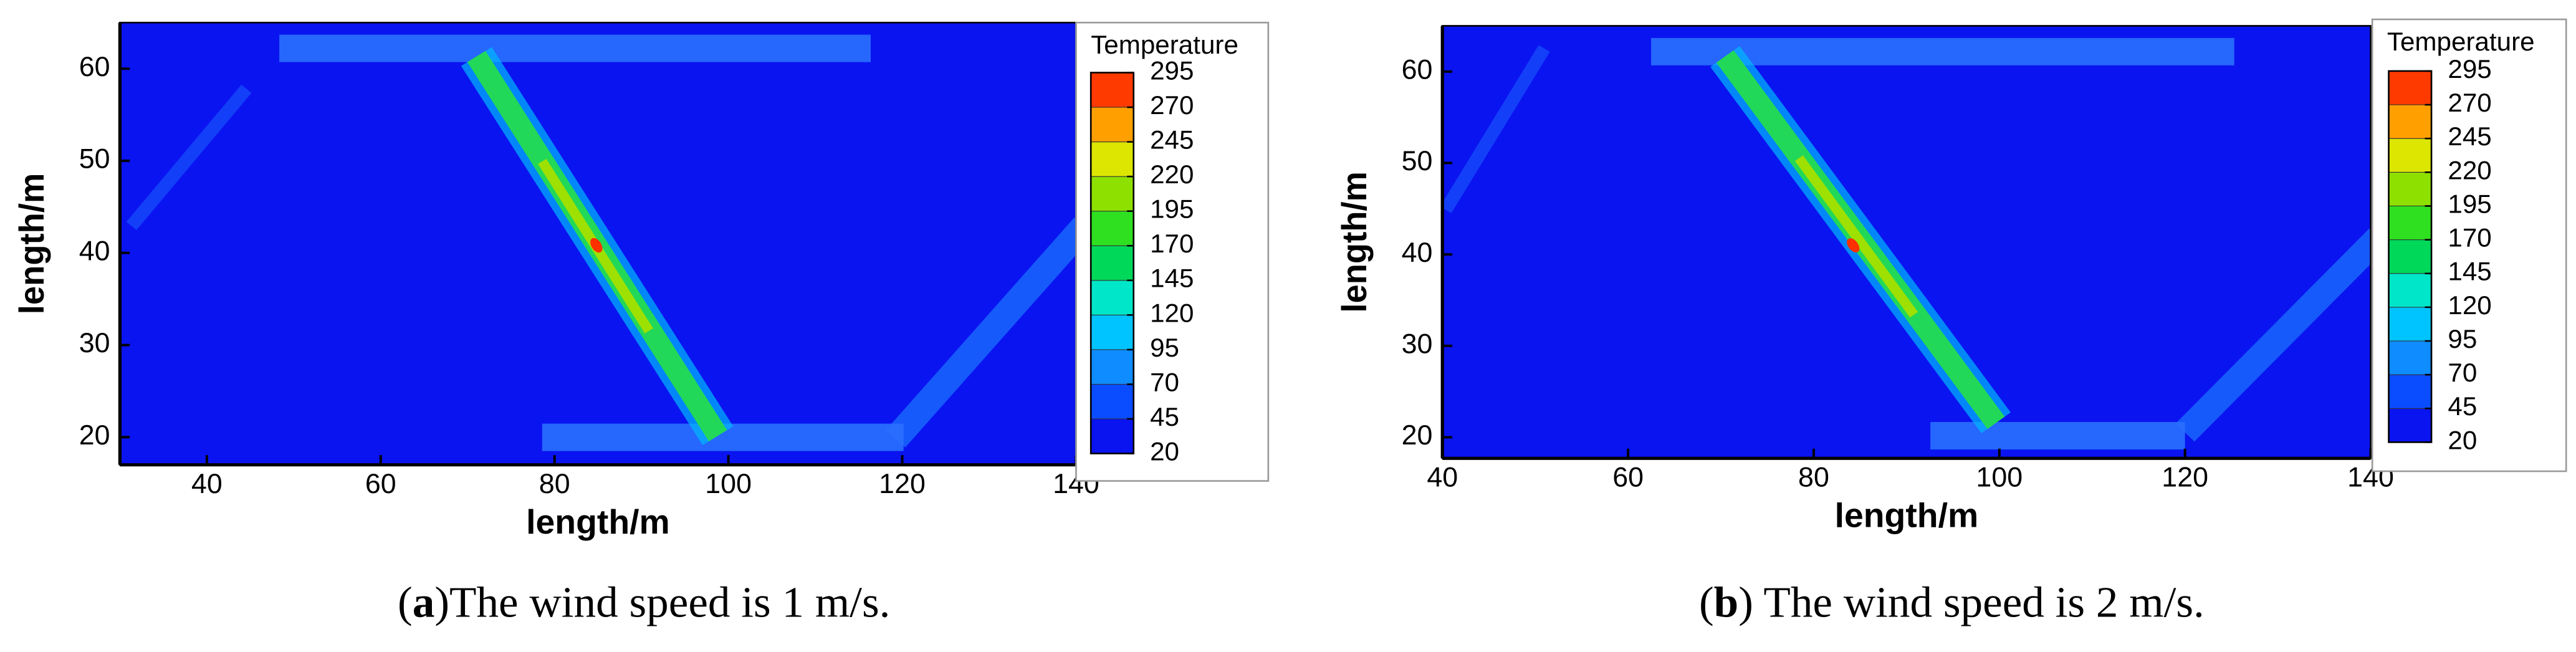 The width and height of the screenshot is (2576, 652). I want to click on caption-text: )The wind speed is 1 m/s., so click(662, 602).